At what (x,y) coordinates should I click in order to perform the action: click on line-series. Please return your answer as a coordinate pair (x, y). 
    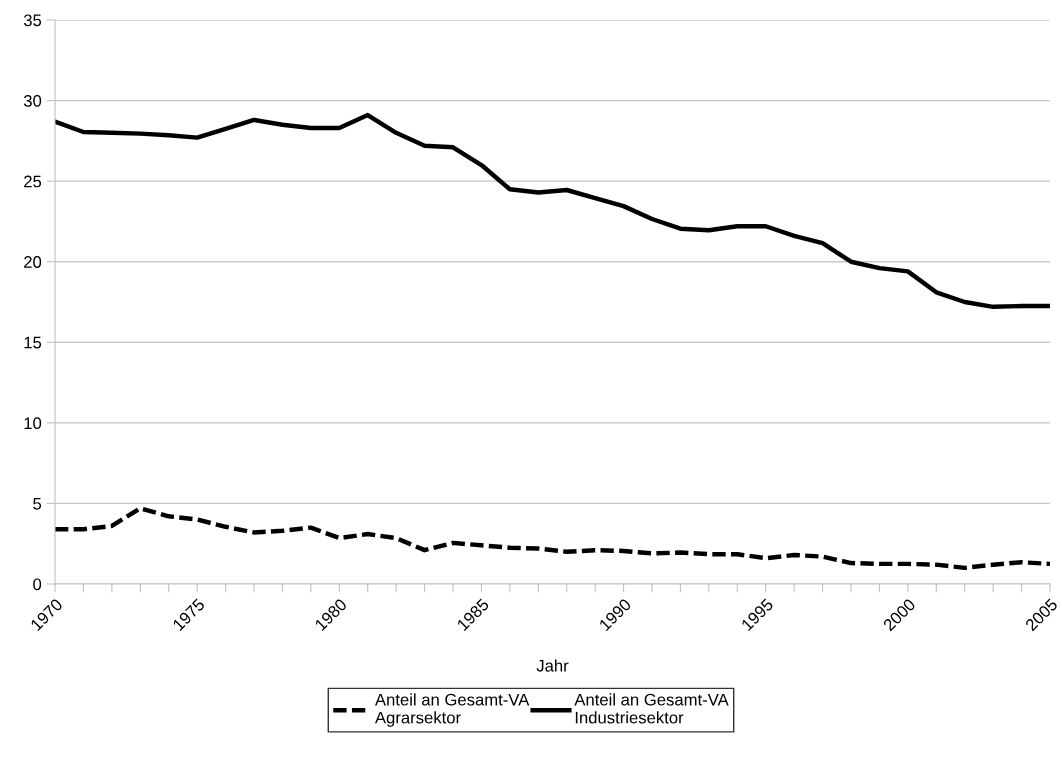
    Looking at the image, I should click on (552, 538).